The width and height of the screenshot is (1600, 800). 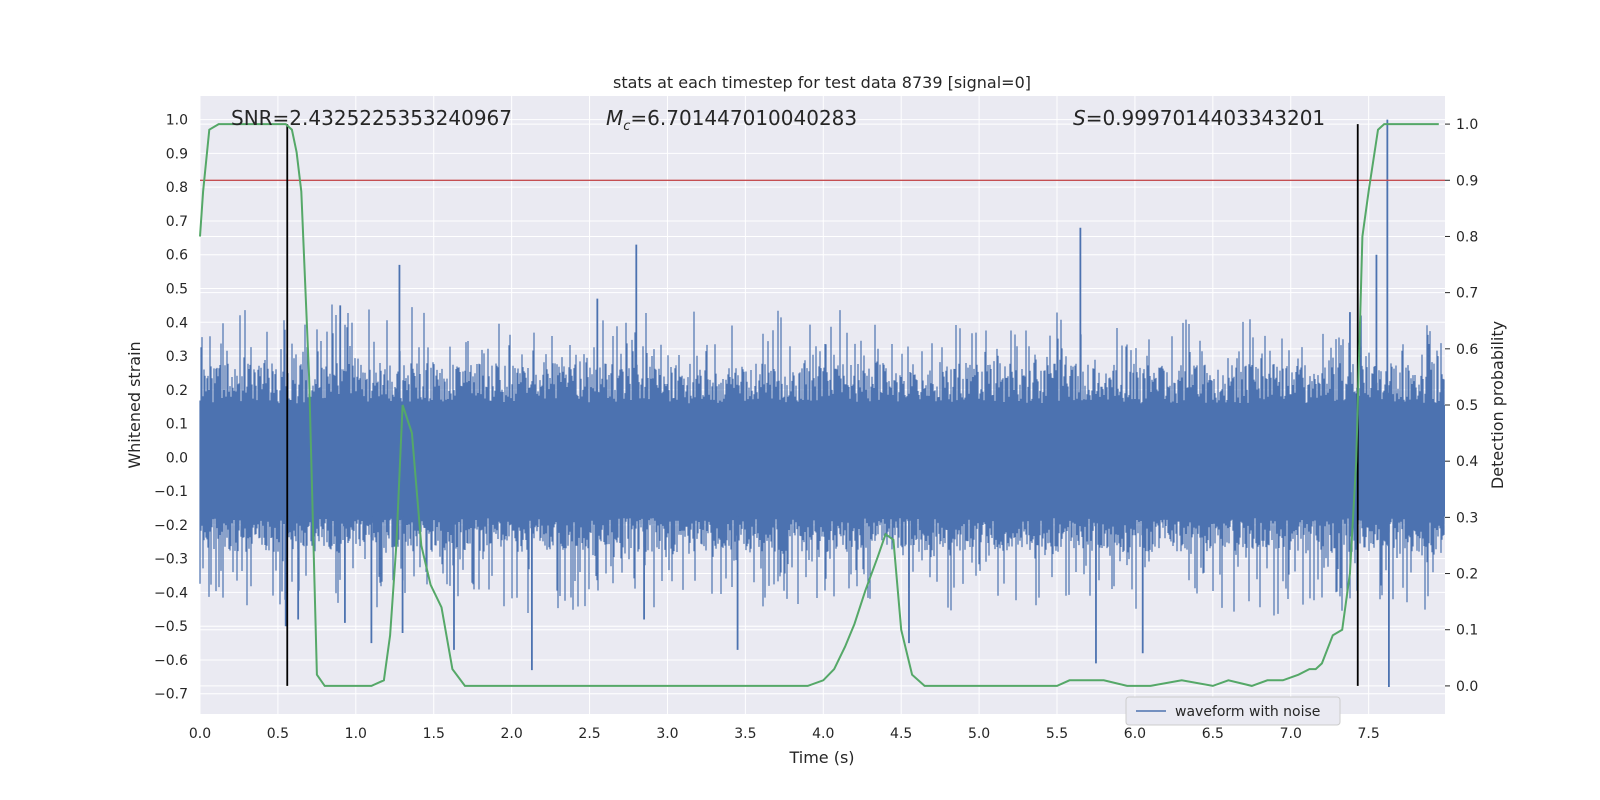 I want to click on x-tick-label: 5.5, so click(x=1057, y=734).